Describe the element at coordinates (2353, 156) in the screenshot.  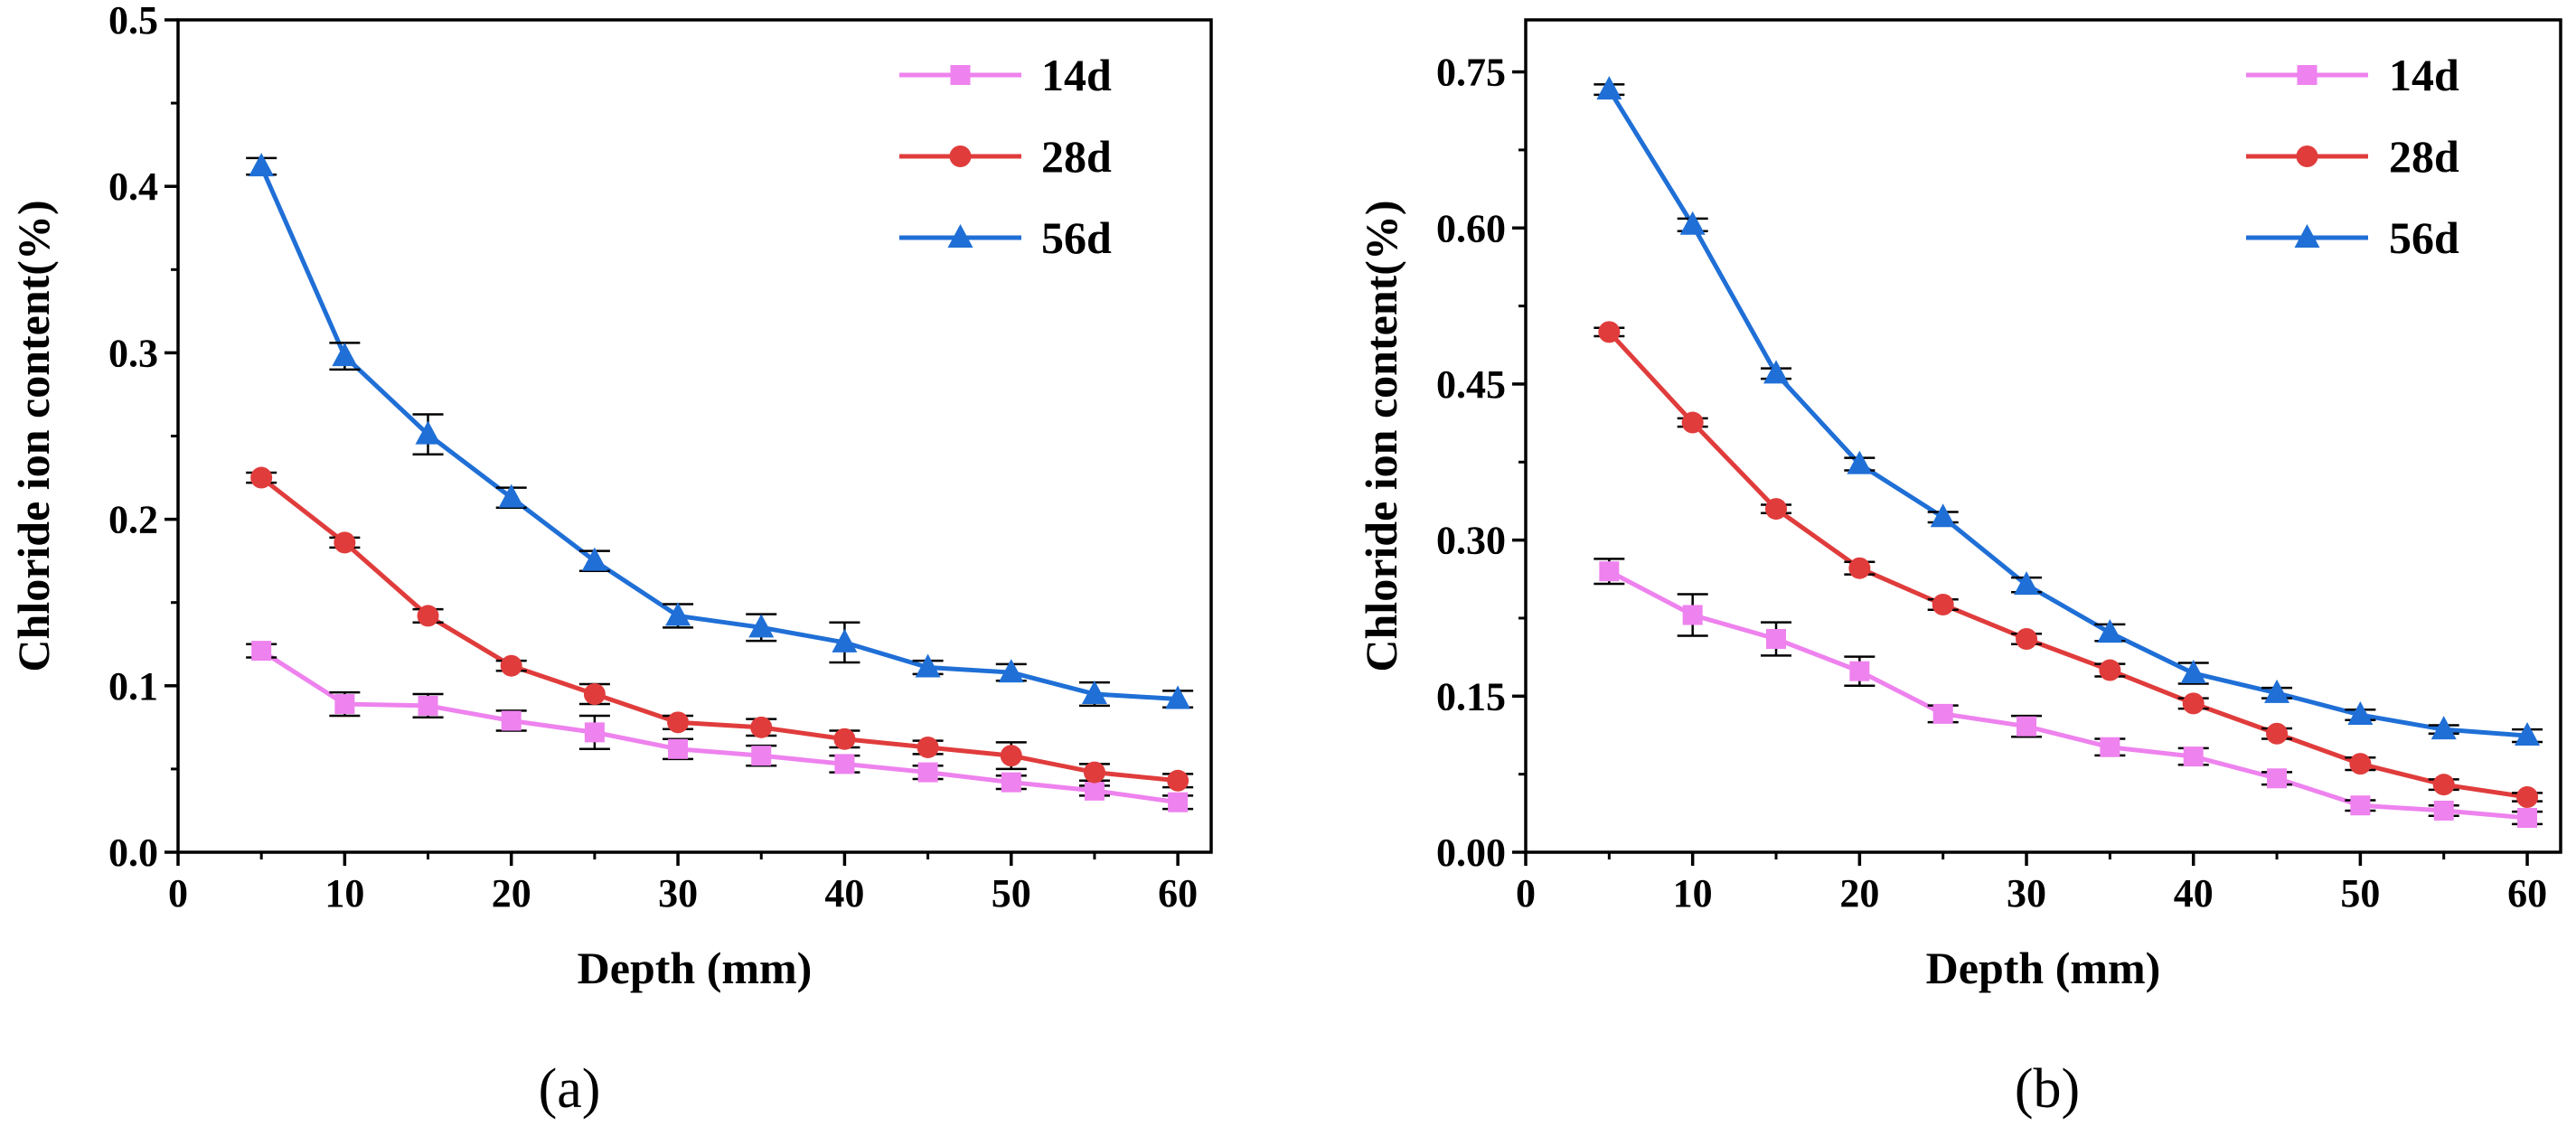
I see `legend: 14d 28d 56d` at that location.